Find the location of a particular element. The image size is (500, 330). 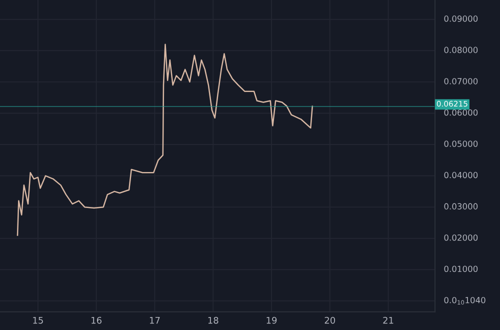

x-tick-label: 16 is located at coordinates (97, 320).